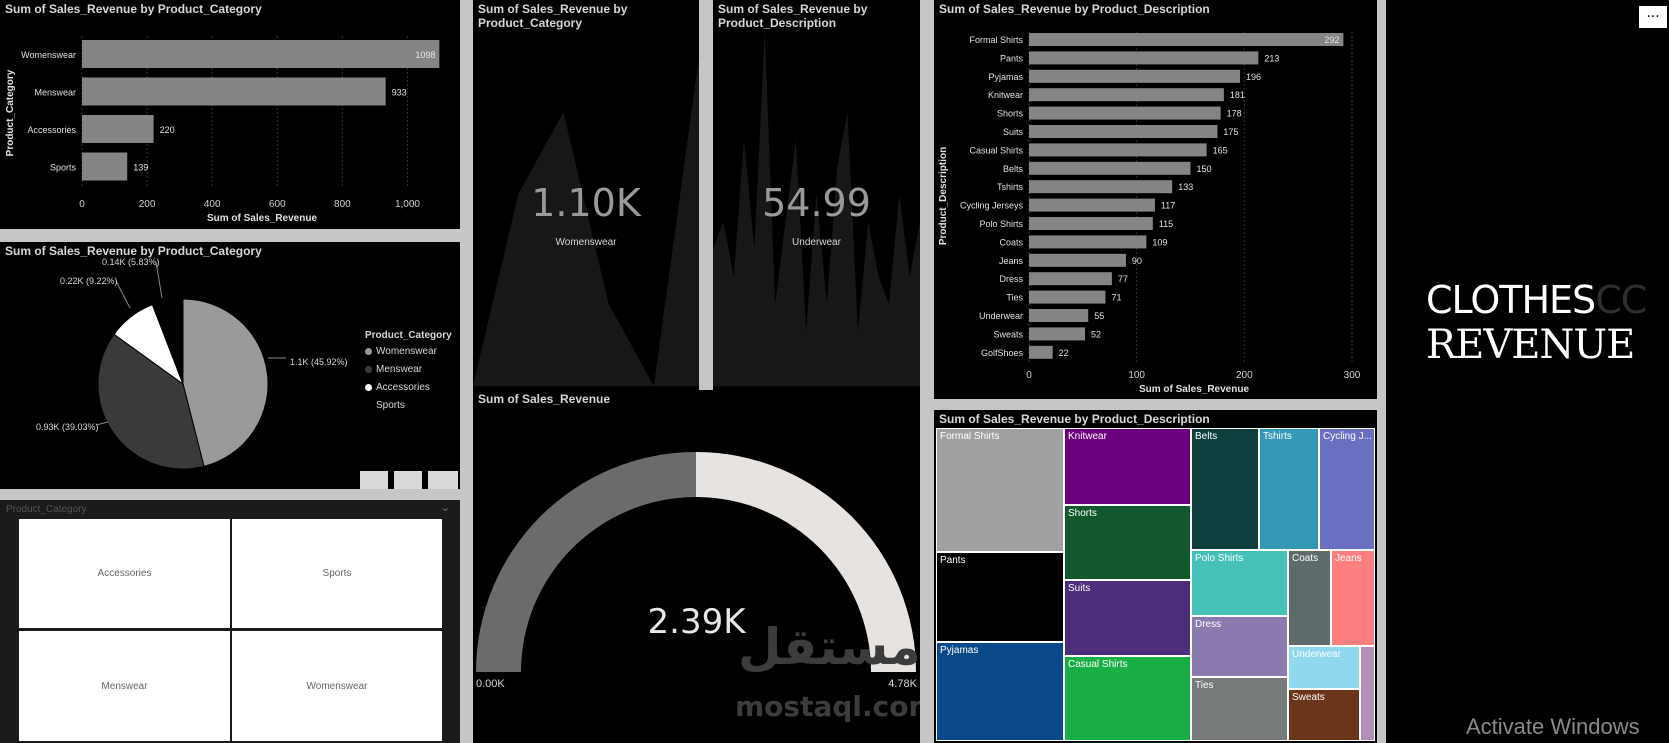 This screenshot has width=1669, height=743. What do you see at coordinates (1208, 624) in the screenshot?
I see `treemap-cell-label: Dress` at bounding box center [1208, 624].